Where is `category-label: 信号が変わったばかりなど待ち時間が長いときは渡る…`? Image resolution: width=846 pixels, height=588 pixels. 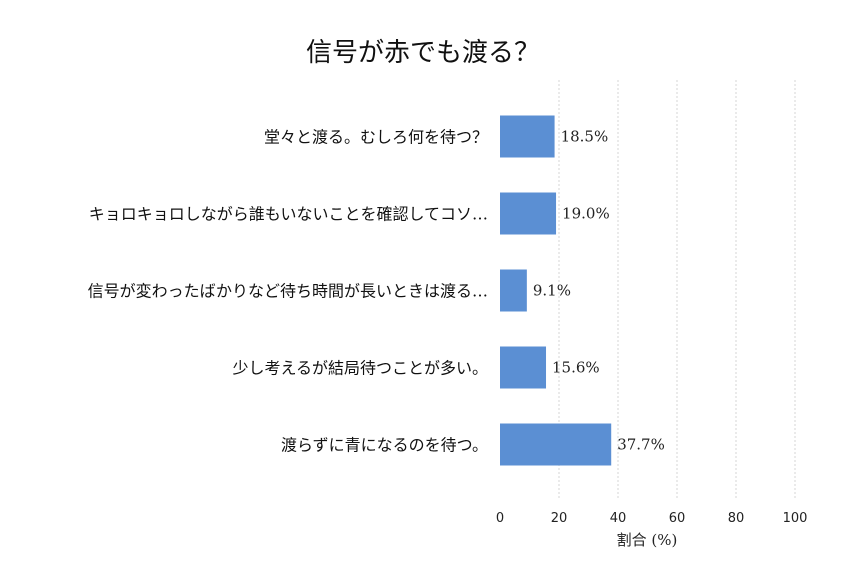 category-label: 信号が変わったばかりなど待ち時間が長いときは渡る… is located at coordinates (288, 291).